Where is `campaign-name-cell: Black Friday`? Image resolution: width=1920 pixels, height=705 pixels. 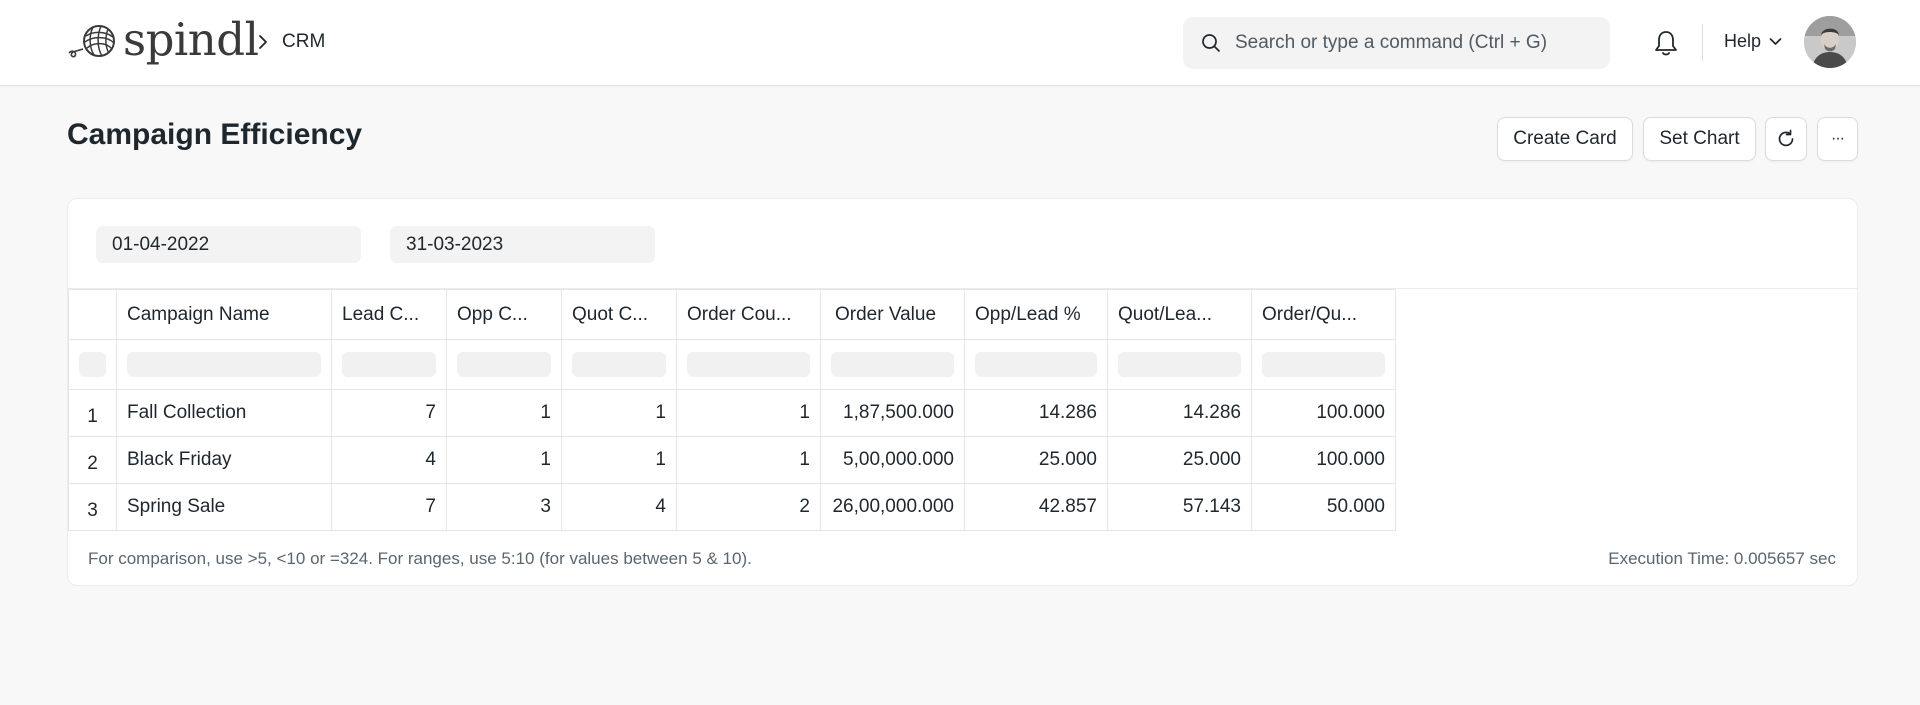 campaign-name-cell: Black Friday is located at coordinates (224, 460).